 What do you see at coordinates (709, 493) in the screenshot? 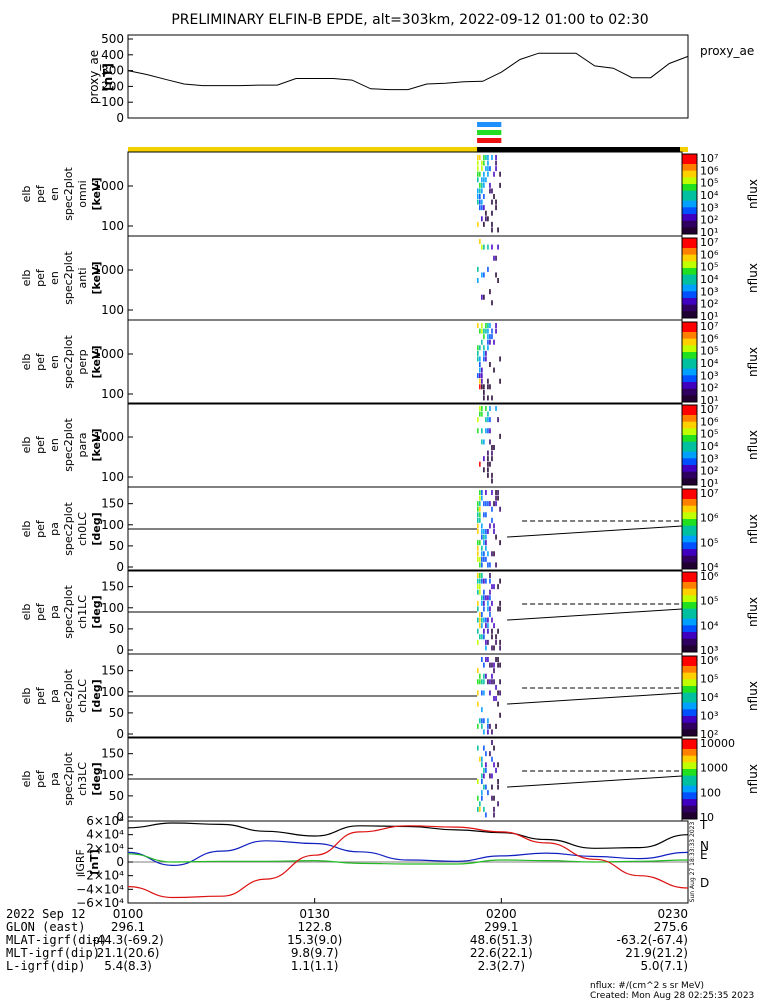
I see `colorbar-tick-label: 10⁷` at bounding box center [709, 493].